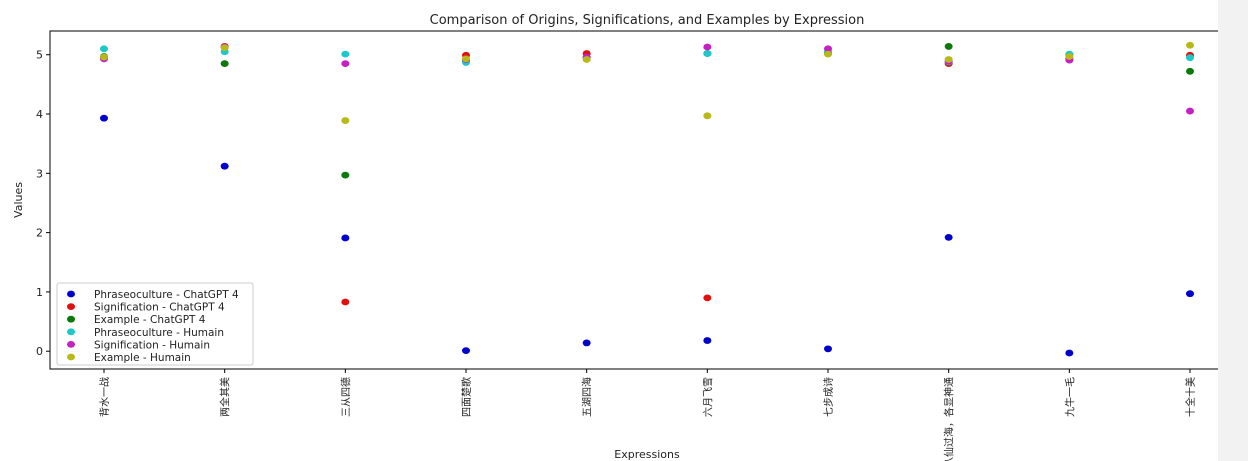 Image resolution: width=1248 pixels, height=461 pixels. What do you see at coordinates (949, 419) in the screenshot?
I see `x-tick-label: 八仙过海，各显神通` at bounding box center [949, 419].